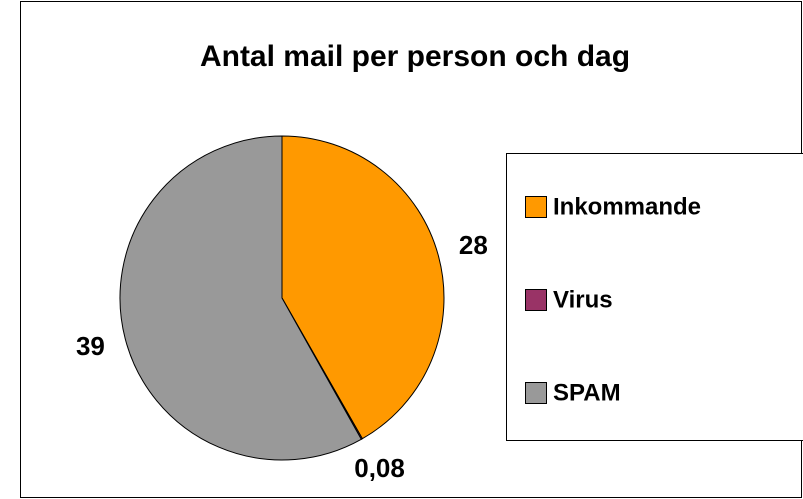  I want to click on data-label: 0,08, so click(379, 468).